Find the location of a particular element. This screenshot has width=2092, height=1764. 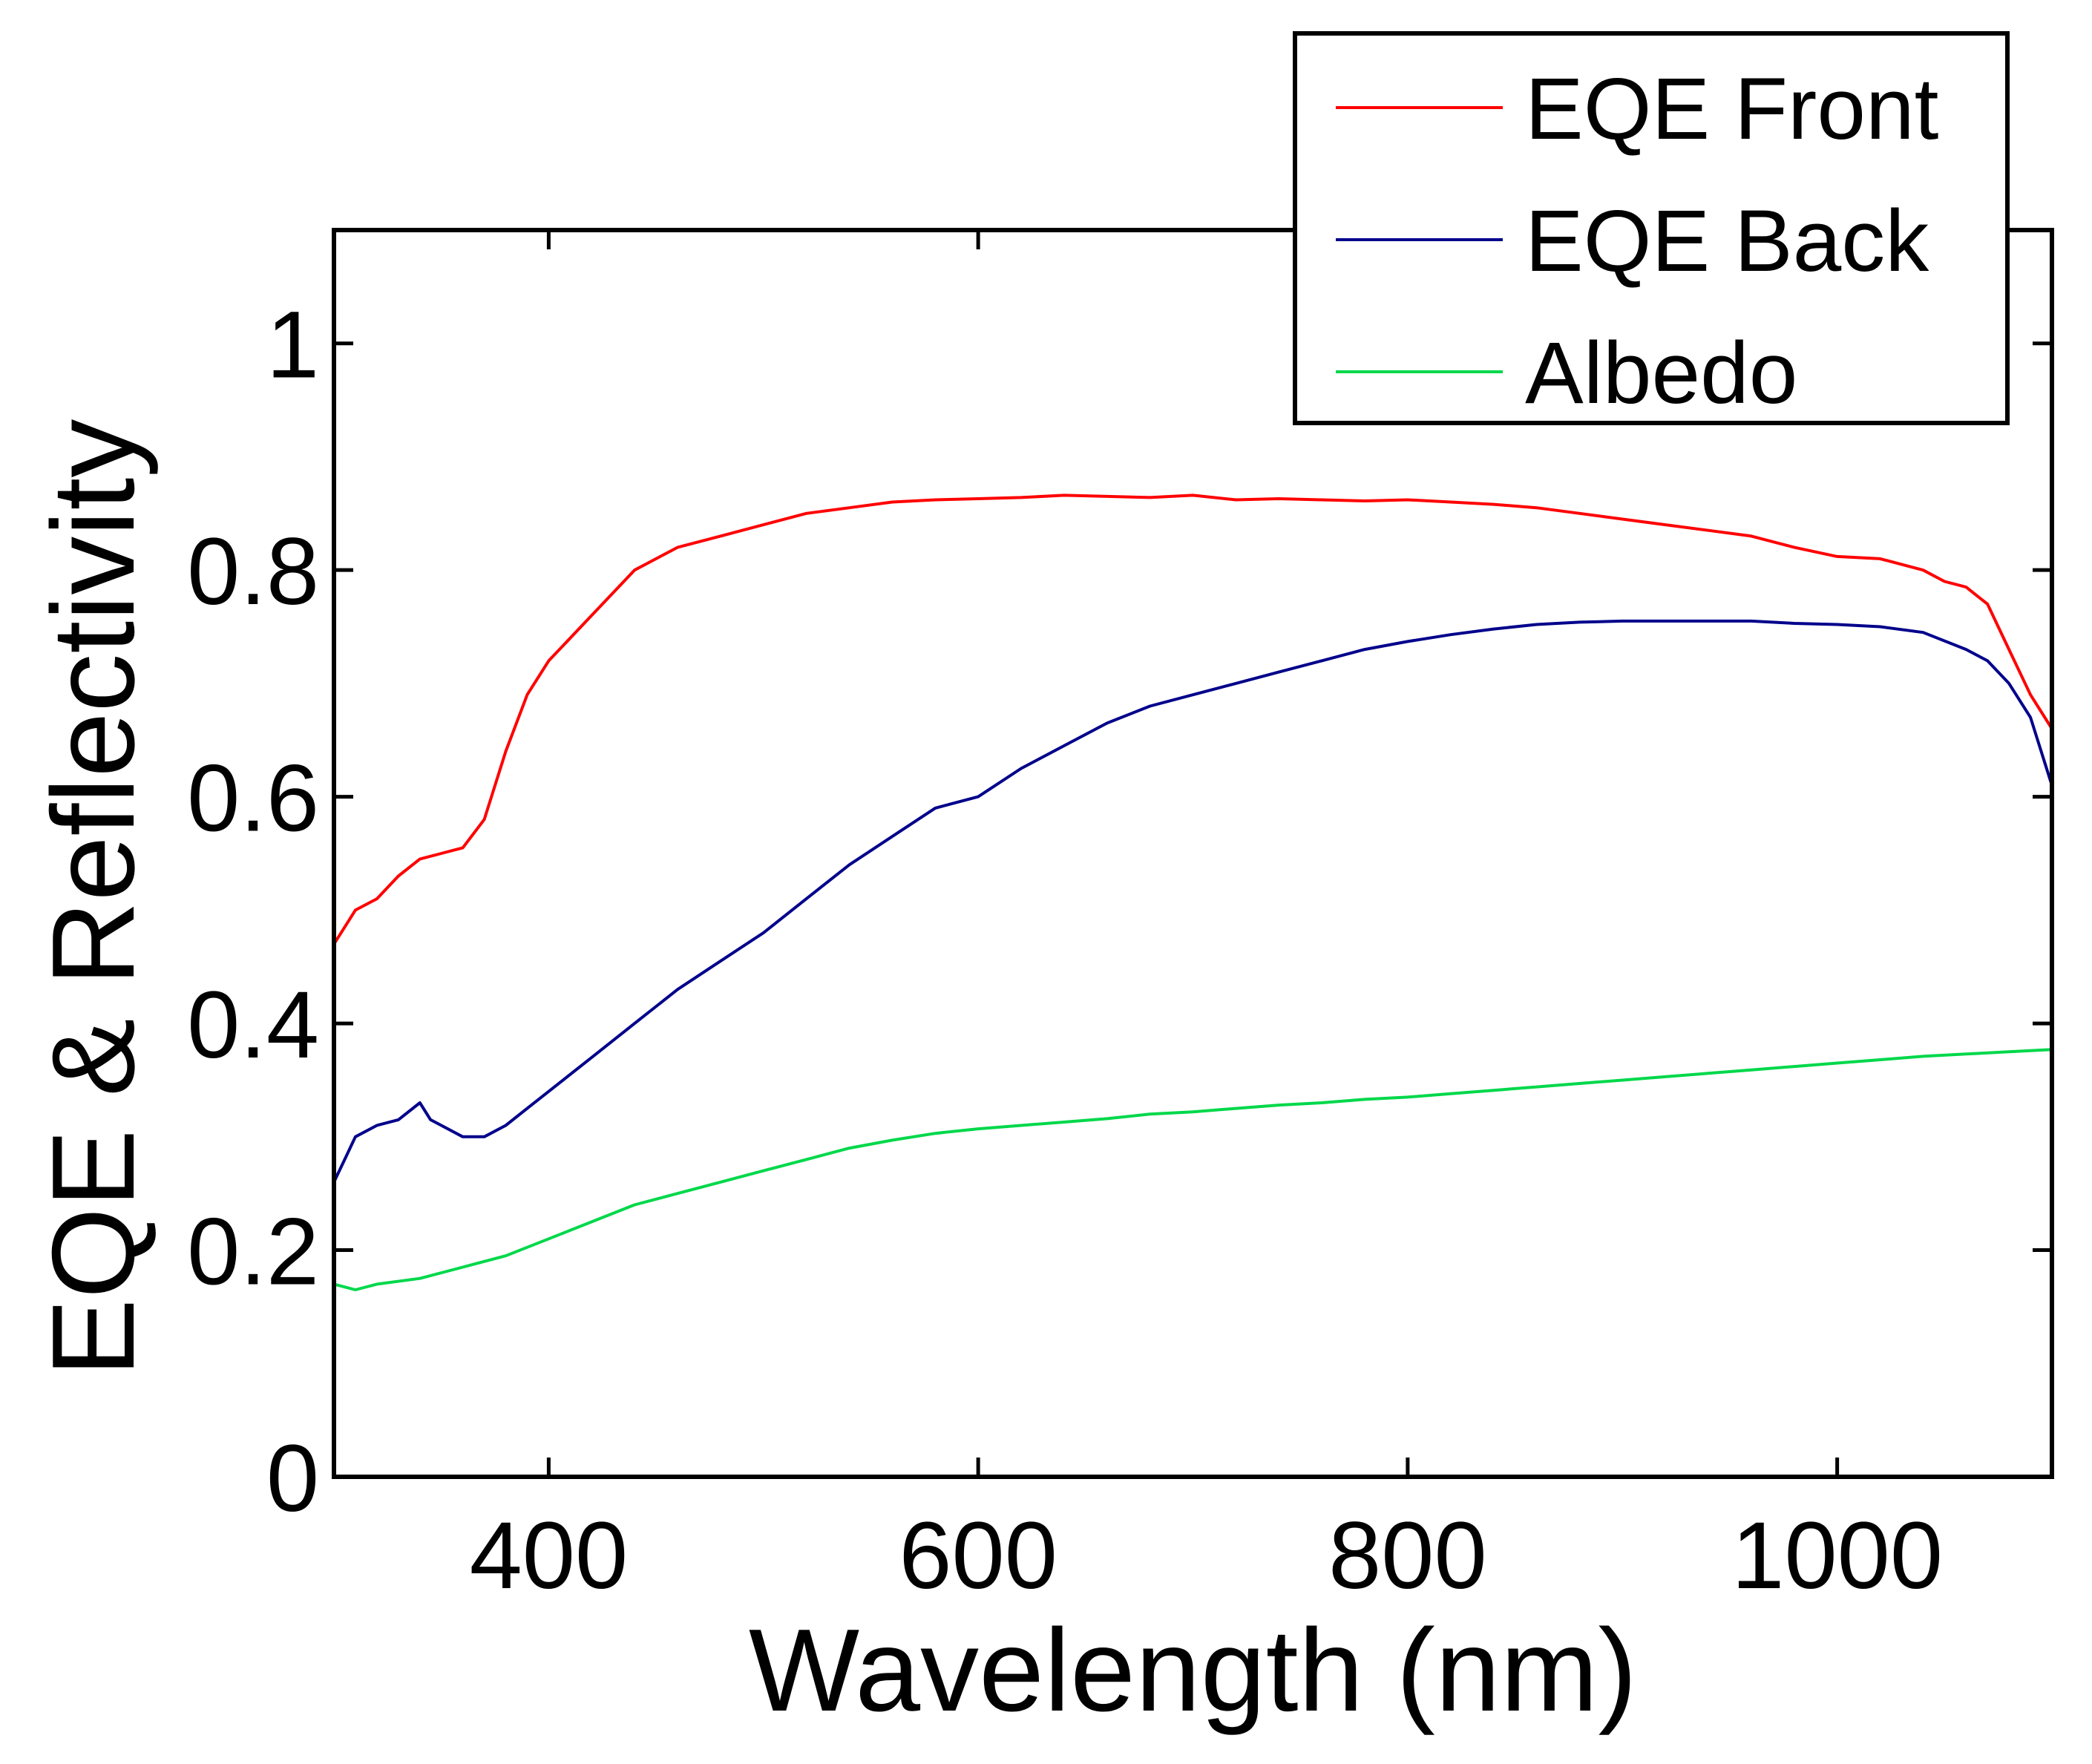

y-tick-label: 0 is located at coordinates (292, 1479).